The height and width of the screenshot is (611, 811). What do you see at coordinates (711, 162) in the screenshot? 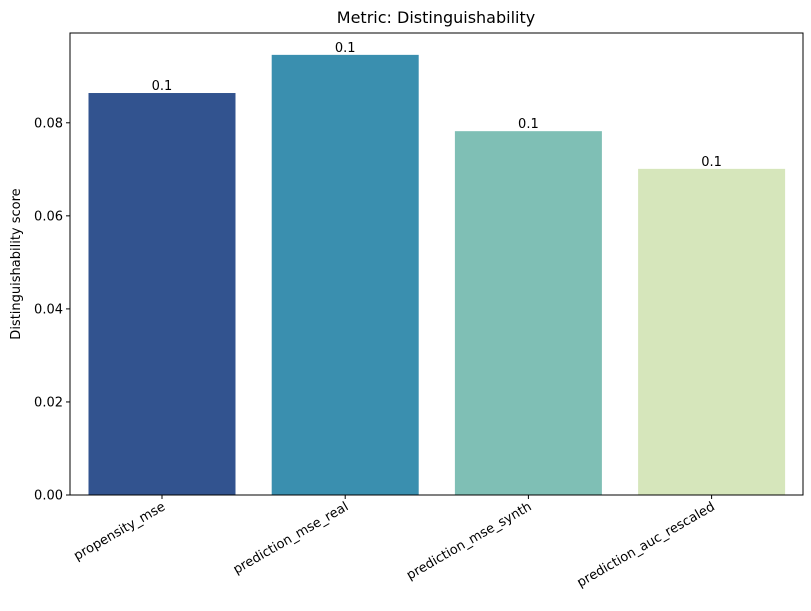
I see `data-label-prediction_auc_rescaled: 0.1` at bounding box center [711, 162].